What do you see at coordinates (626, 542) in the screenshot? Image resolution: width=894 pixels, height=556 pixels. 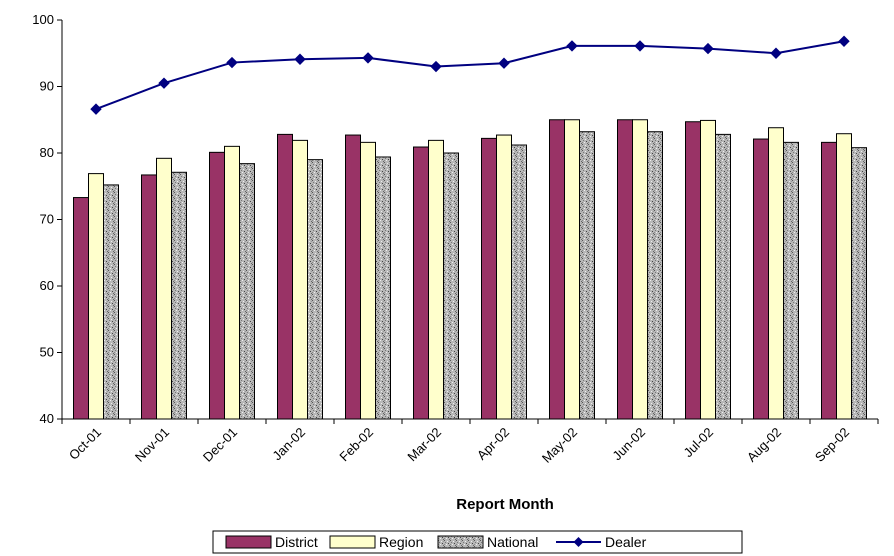 I see `legend-label-dealer: Dealer` at bounding box center [626, 542].